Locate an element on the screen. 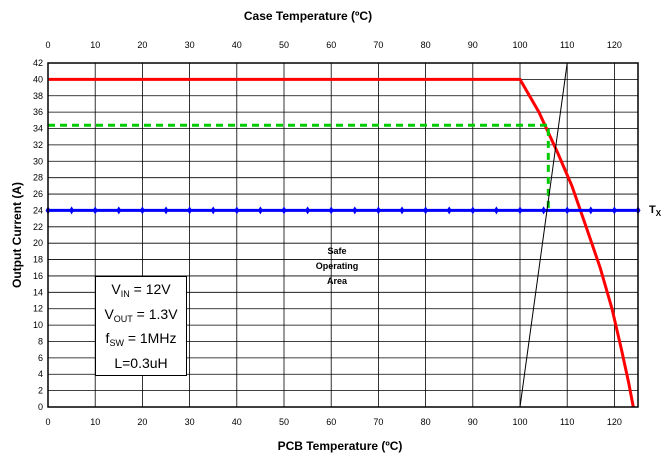  y-tick-label: 24 is located at coordinates (38, 210).